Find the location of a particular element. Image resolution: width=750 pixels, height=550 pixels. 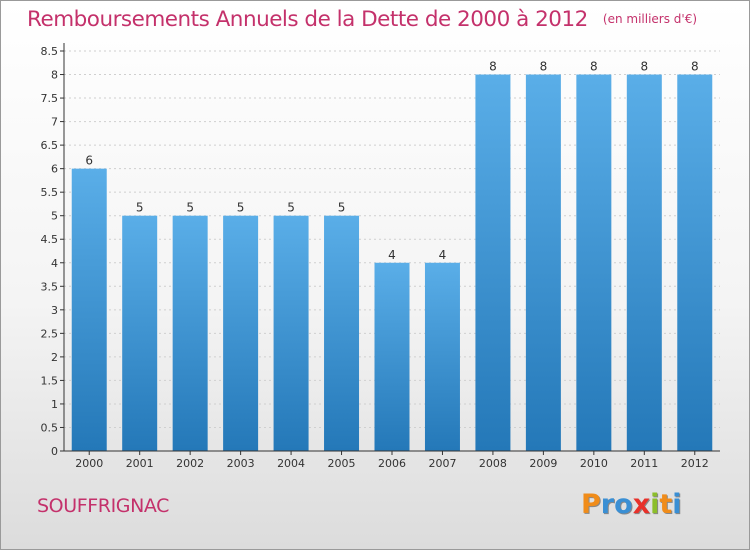

y-tick-label: 3 is located at coordinates (54, 310).